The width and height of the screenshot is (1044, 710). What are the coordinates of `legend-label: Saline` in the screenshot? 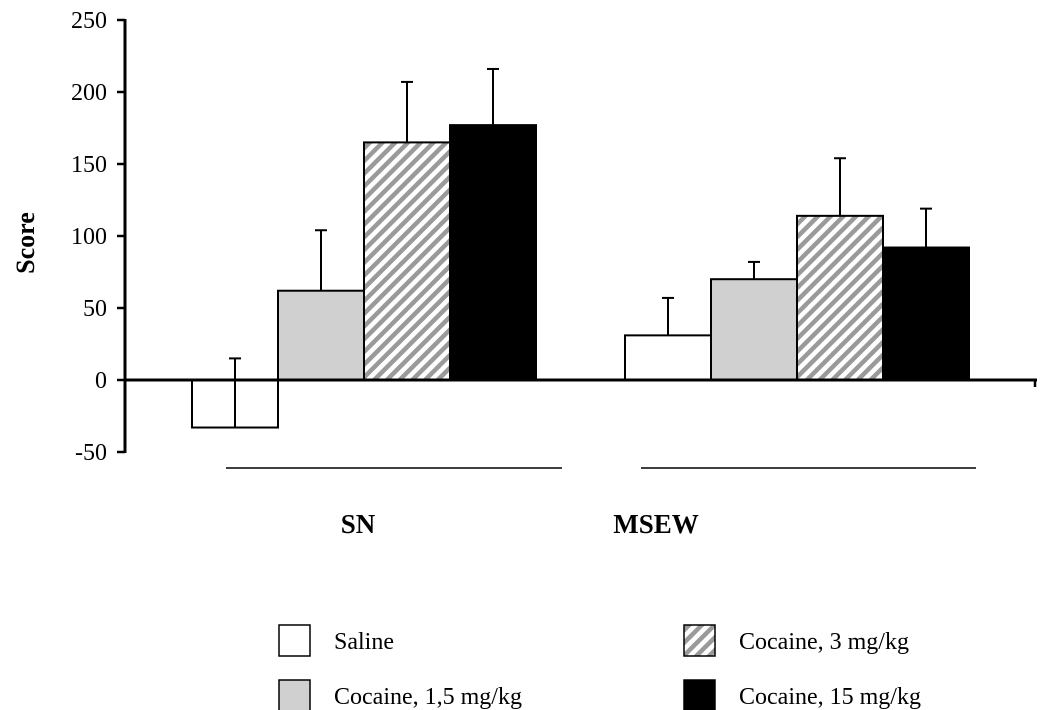 It's located at (364, 642).